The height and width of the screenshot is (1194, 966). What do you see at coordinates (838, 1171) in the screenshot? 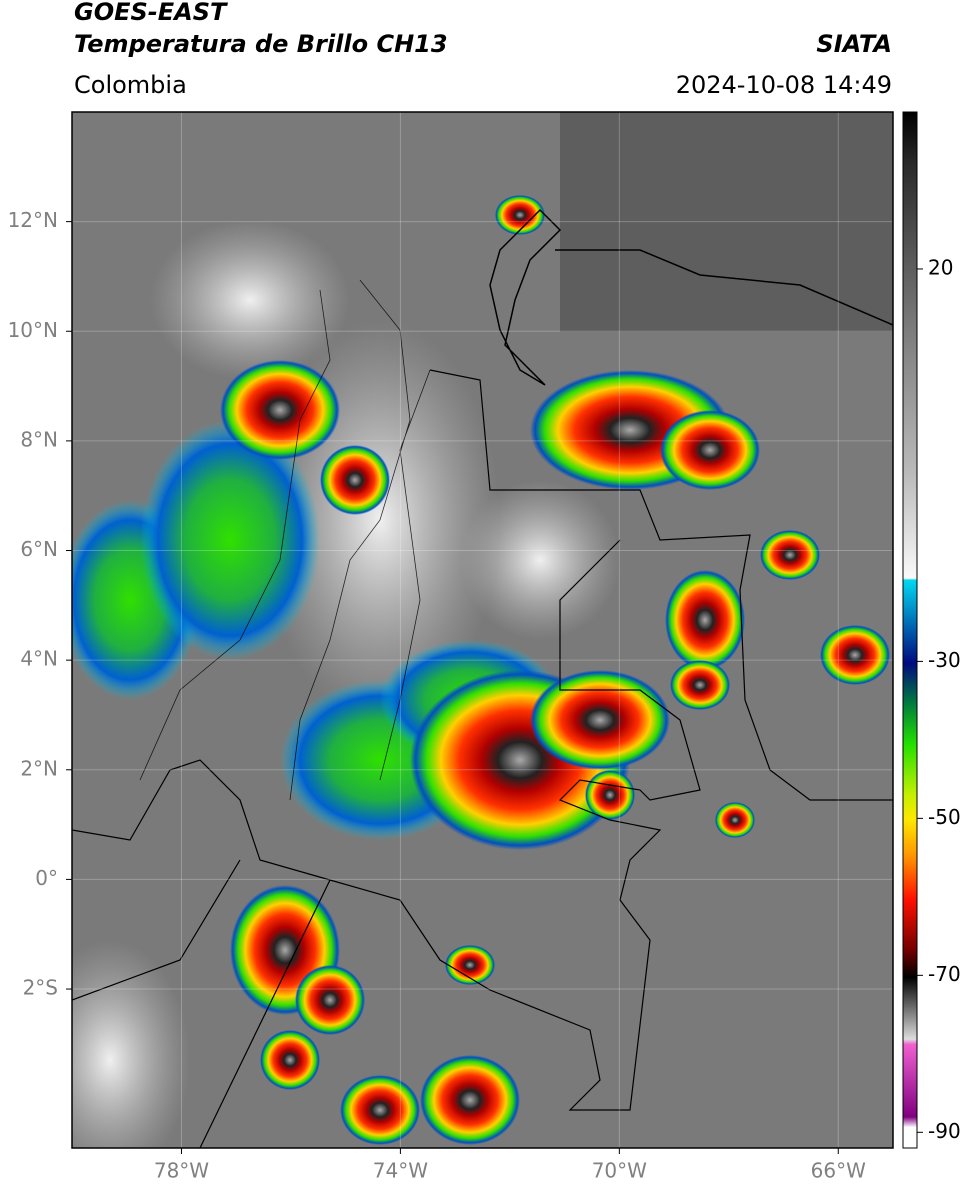
I see `x-tick-label: 66°W` at bounding box center [838, 1171].